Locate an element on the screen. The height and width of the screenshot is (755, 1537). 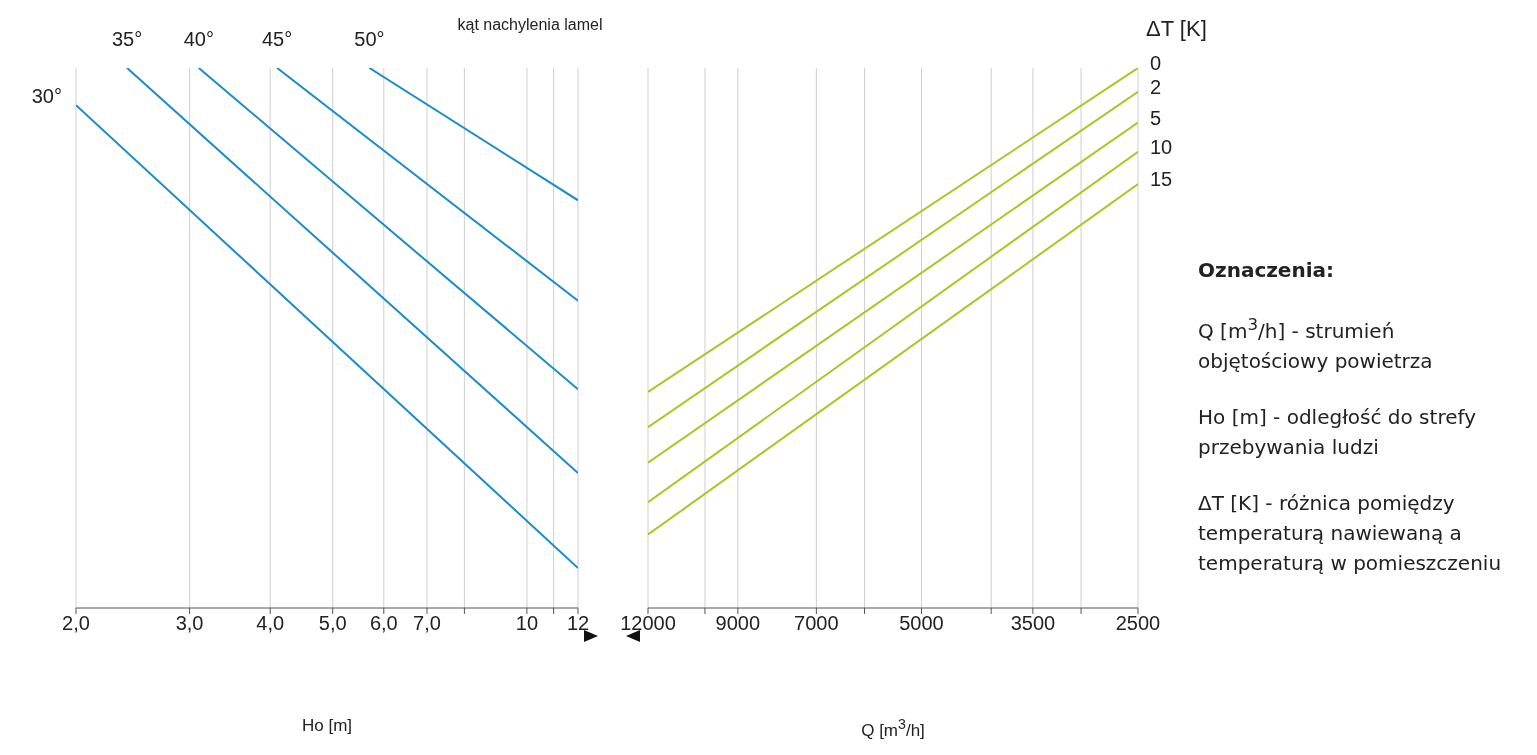
series-label: 5 is located at coordinates (1156, 117).